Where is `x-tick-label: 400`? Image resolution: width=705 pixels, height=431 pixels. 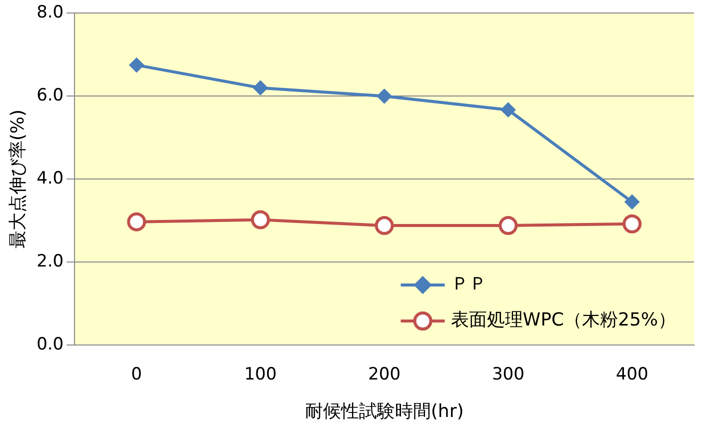
x-tick-label: 400 is located at coordinates (632, 374).